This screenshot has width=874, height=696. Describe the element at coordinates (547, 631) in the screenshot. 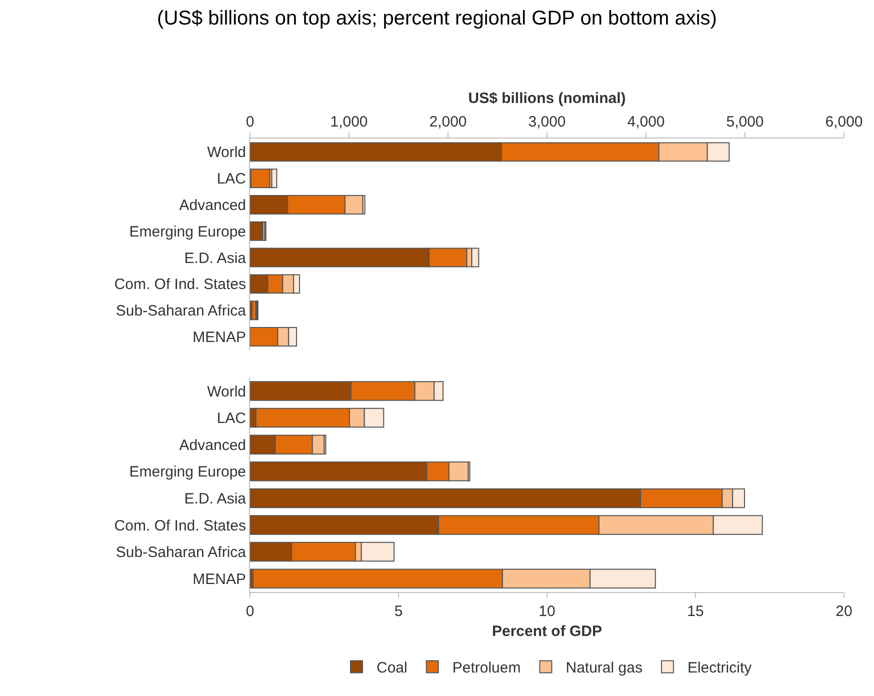

I see `x-axis-title: Percent of GDP` at that location.